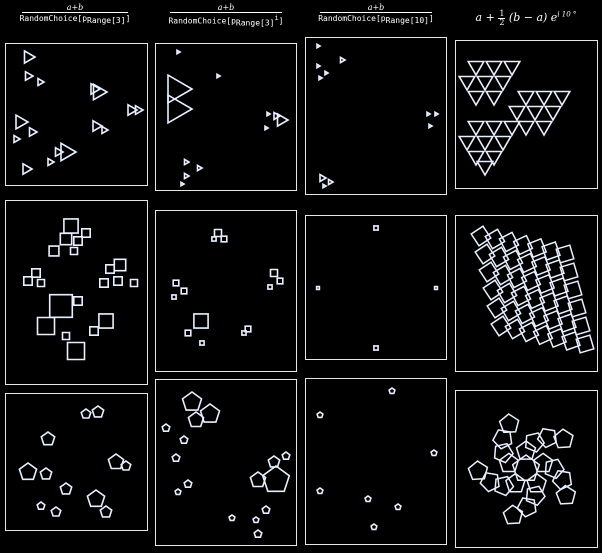 The width and height of the screenshot is (602, 553). What do you see at coordinates (76, 292) in the screenshot?
I see `panel-squares-col1` at bounding box center [76, 292].